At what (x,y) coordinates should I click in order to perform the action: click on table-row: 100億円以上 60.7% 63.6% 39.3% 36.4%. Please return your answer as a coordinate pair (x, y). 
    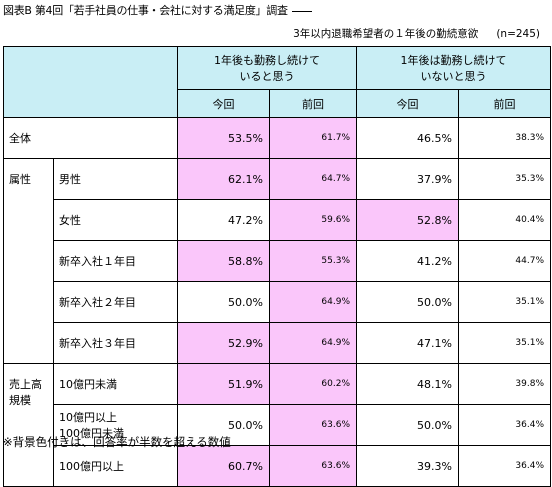
    Looking at the image, I should click on (277, 466).